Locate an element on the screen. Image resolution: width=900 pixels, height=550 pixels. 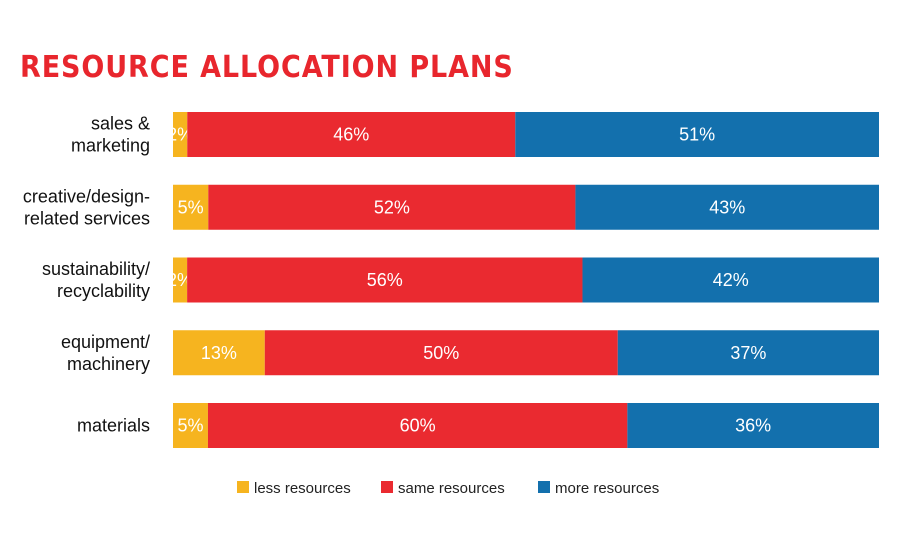
category-label-4-line-0: materials is located at coordinates (113, 426).